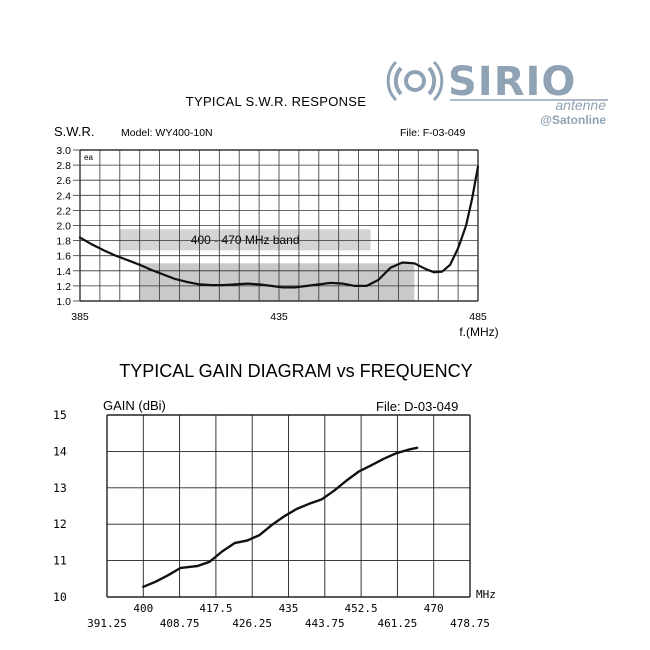  Describe the element at coordinates (63, 257) in the screenshot. I see `y-tick-label: 1.6` at that location.